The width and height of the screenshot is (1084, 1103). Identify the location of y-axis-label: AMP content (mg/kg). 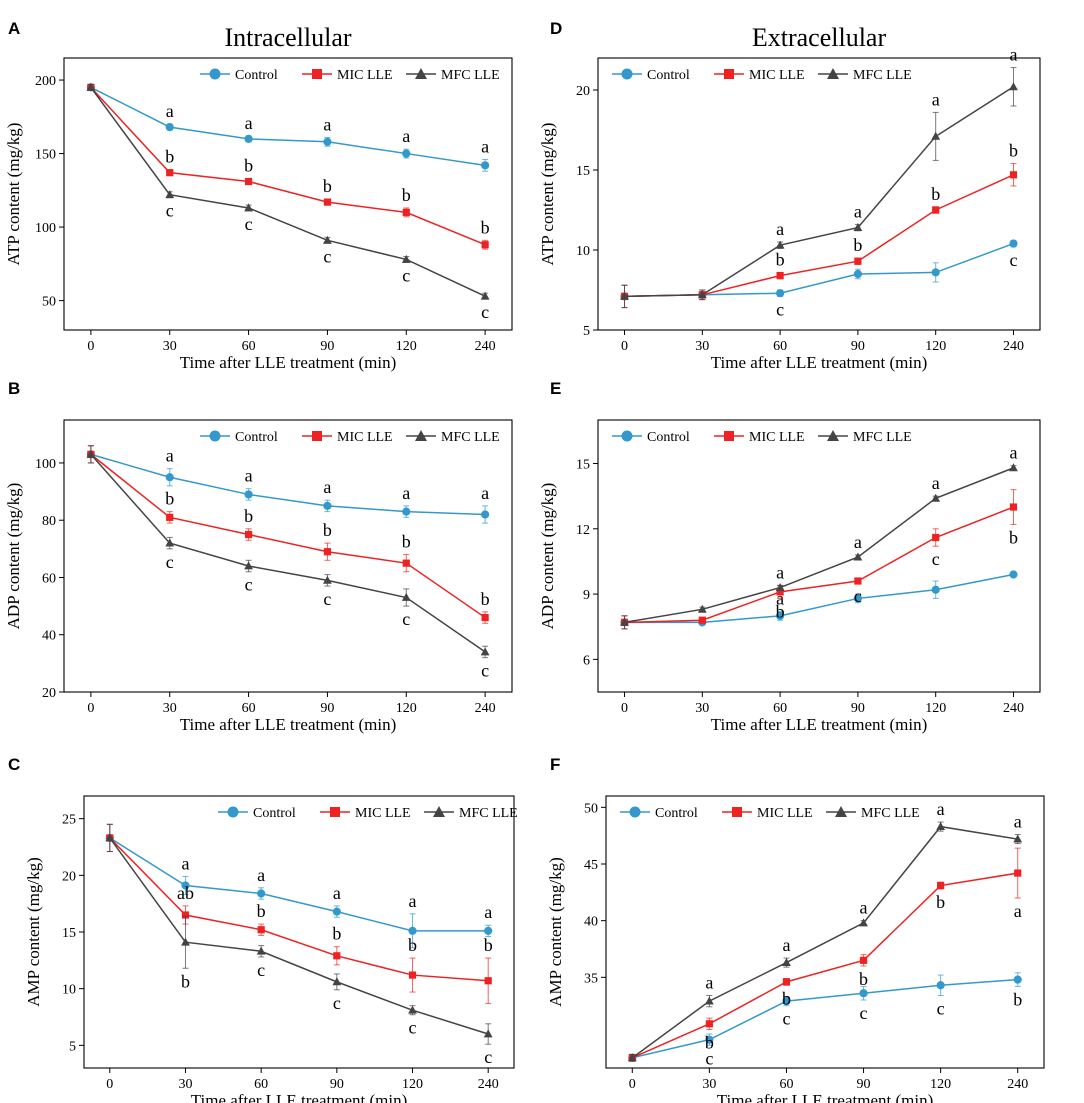
(33, 932).